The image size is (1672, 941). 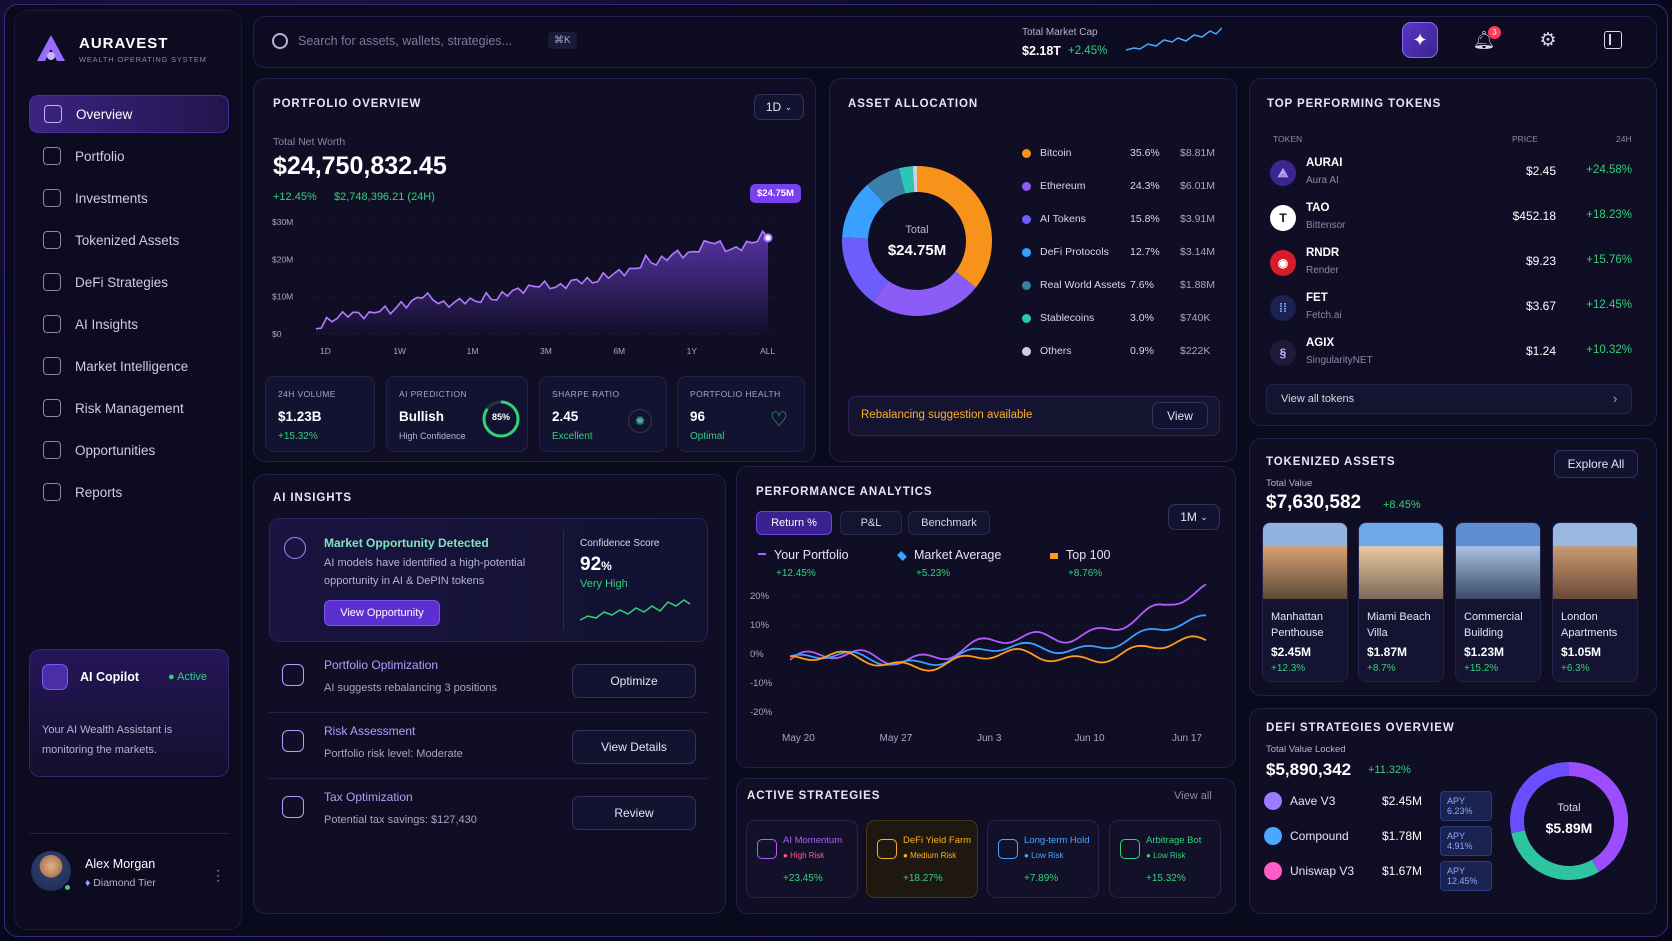 What do you see at coordinates (634, 813) in the screenshot?
I see `insight-action-button: Review` at bounding box center [634, 813].